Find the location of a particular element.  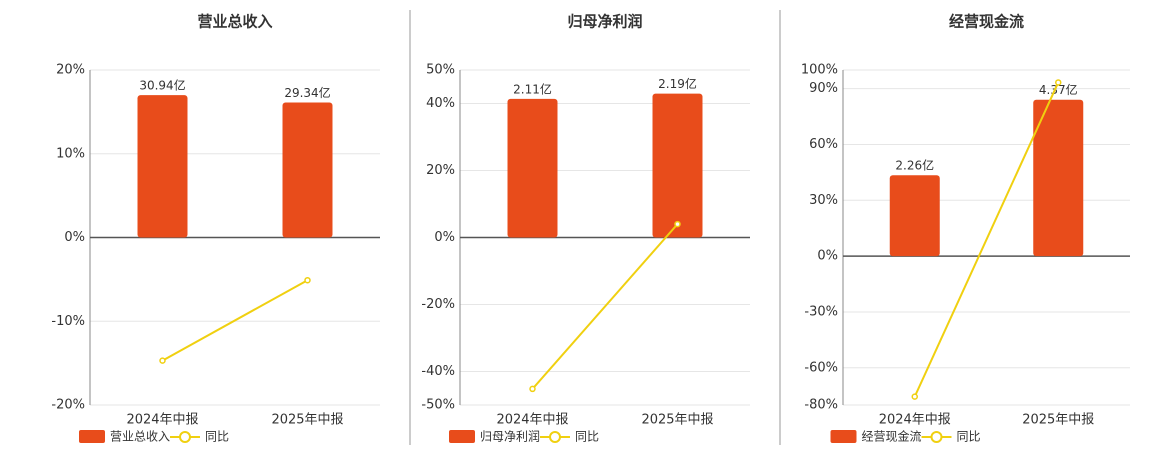

y-tick-label: 100% is located at coordinates (819, 70).